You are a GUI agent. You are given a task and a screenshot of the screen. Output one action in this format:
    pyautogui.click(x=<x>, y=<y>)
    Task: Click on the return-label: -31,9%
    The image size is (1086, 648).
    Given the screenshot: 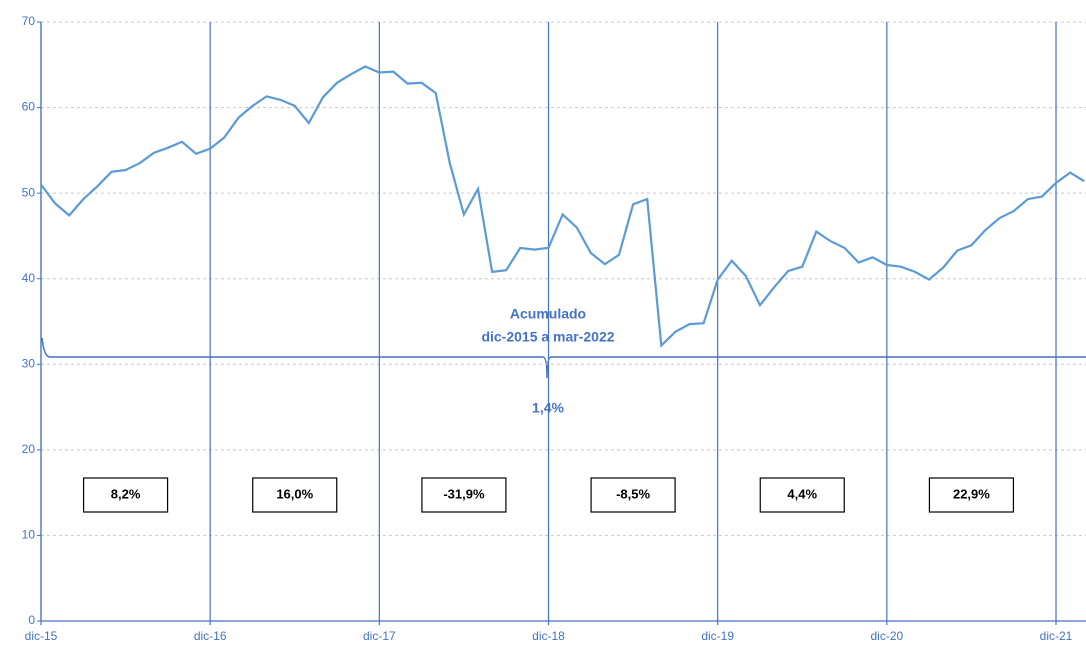 What is the action you would take?
    pyautogui.click(x=464, y=493)
    